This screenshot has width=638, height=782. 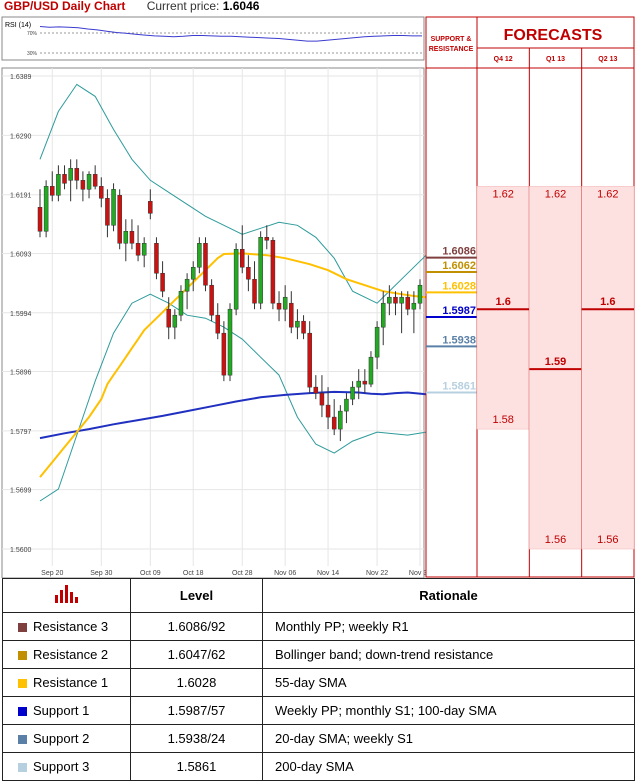 What do you see at coordinates (21, 491) in the screenshot?
I see `y-tick-label: 1.5699` at bounding box center [21, 491].